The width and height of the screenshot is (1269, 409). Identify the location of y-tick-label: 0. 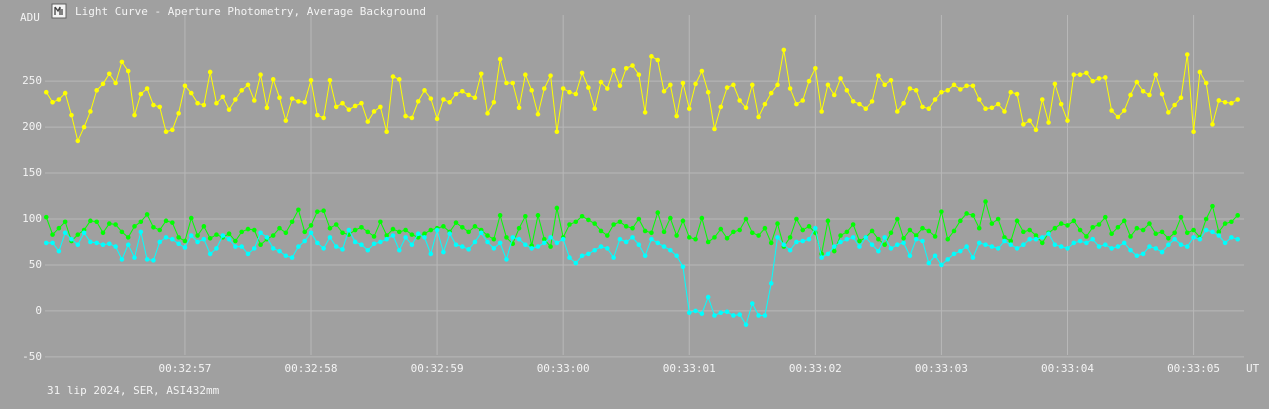
(38, 310).